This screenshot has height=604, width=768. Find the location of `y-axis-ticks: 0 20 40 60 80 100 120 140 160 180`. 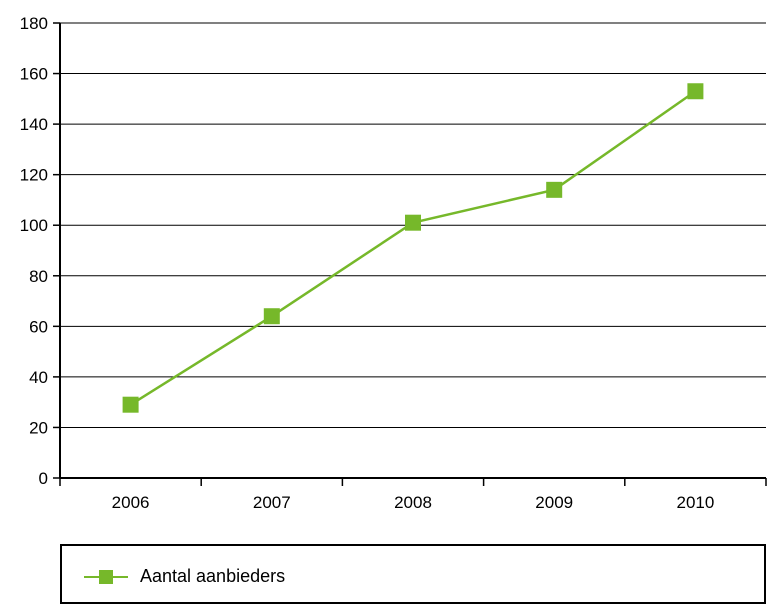

y-axis-ticks: 0 20 40 60 80 100 120 140 160 180 is located at coordinates (40, 251).